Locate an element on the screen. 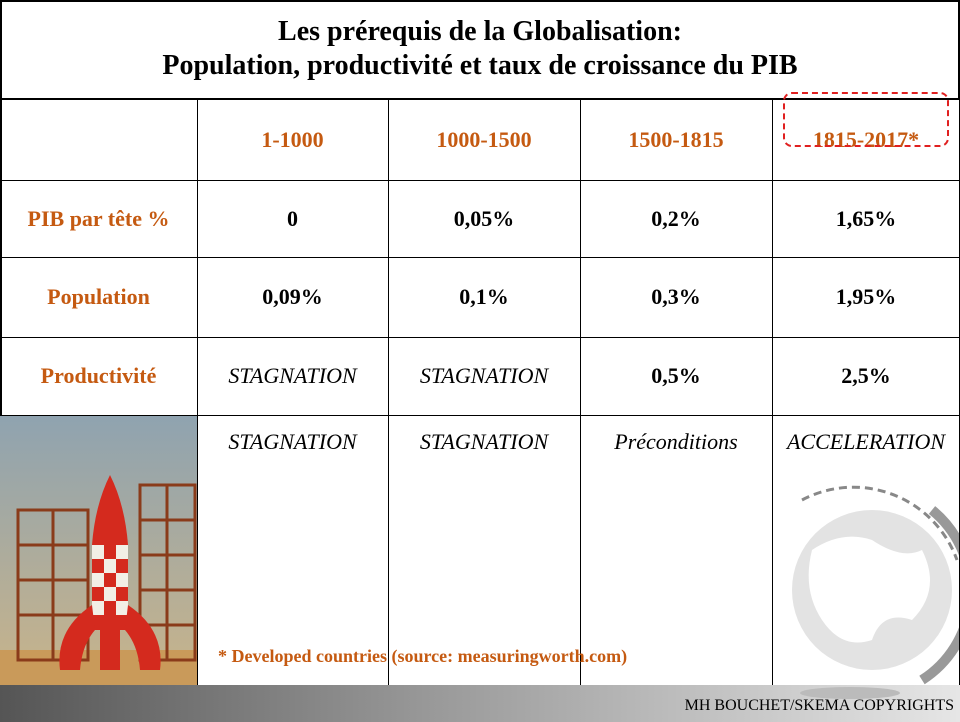 Image resolution: width=960 pixels, height=722 pixels. table-cell: 0,5% is located at coordinates (676, 375).